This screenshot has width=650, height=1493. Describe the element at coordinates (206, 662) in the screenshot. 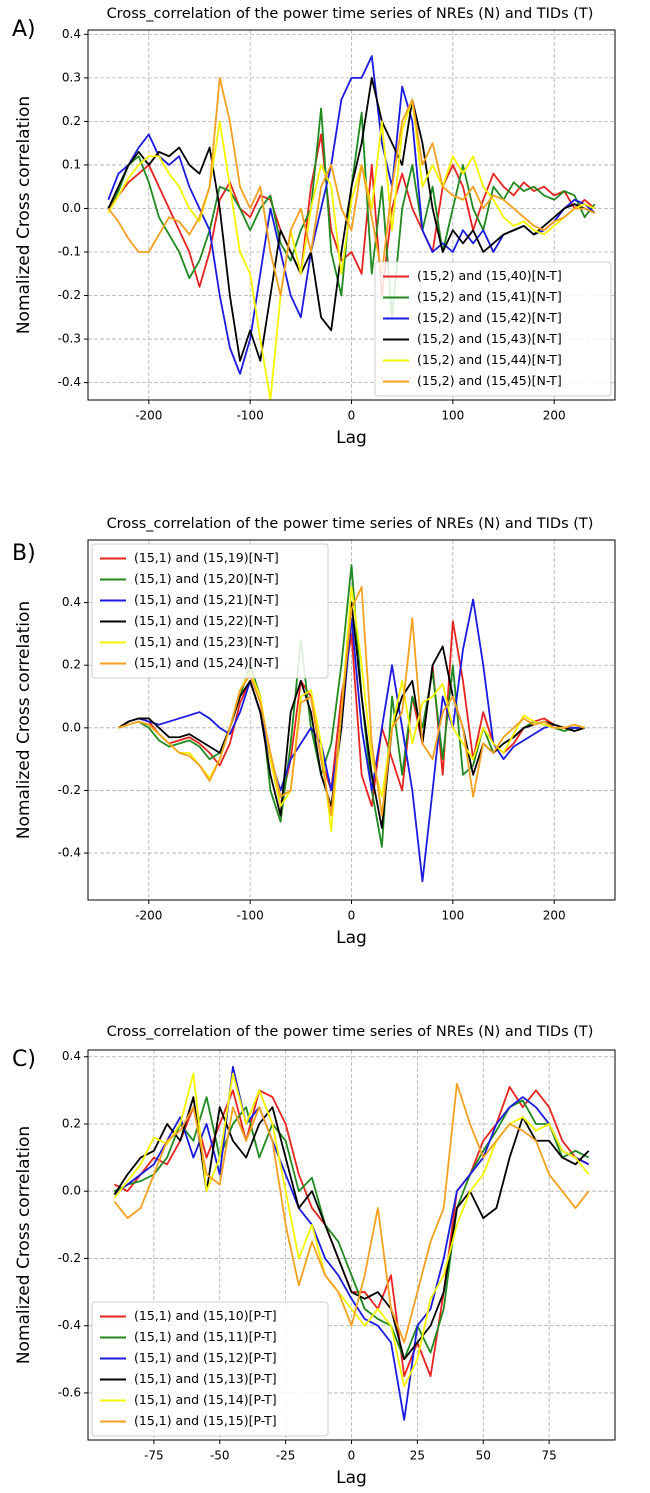

I see `legend-label: (15,1) and (15,24)[N-T]` at that location.